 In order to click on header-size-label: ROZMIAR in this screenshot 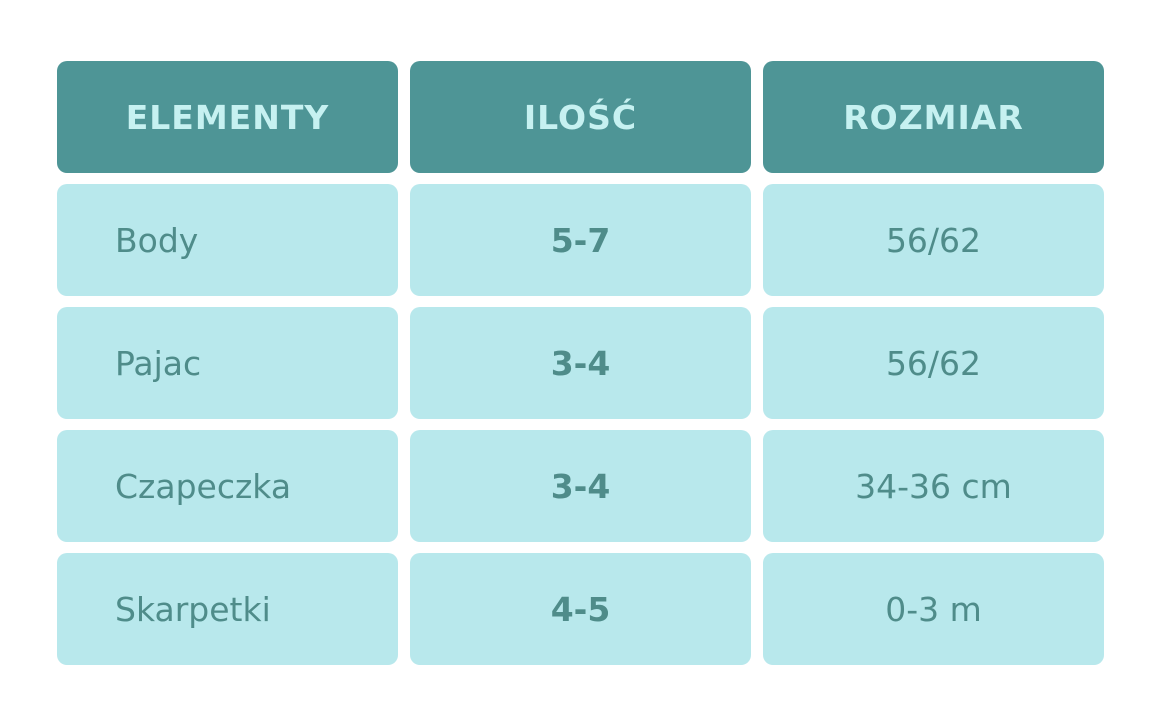, I will do `click(933, 117)`.